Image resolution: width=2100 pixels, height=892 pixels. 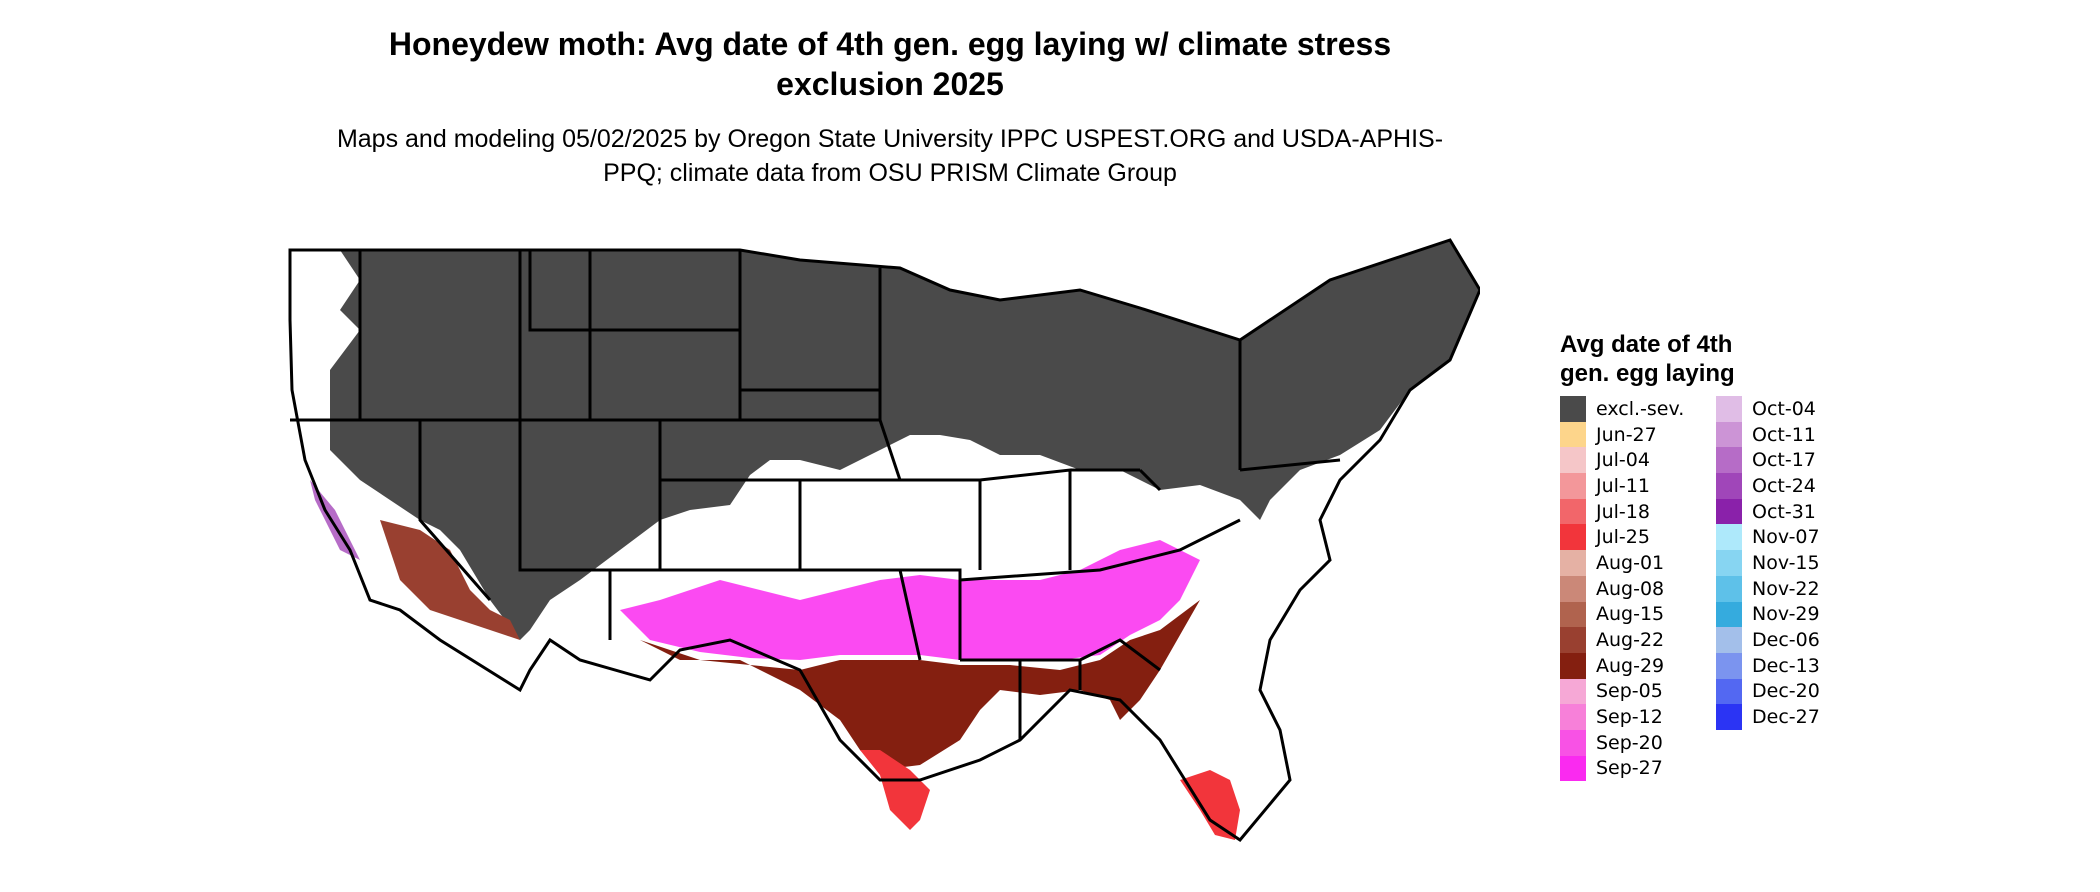 I want to click on legend-item: Aug-15, so click(x=1632, y=614).